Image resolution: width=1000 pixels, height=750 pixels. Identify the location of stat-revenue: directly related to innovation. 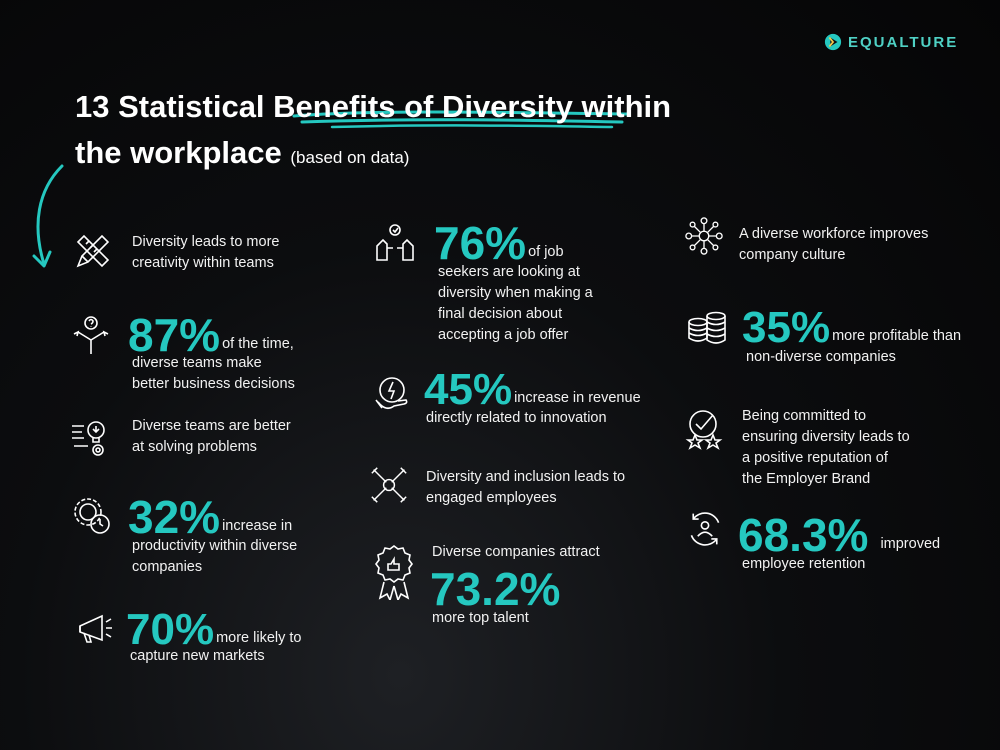
(516, 418).